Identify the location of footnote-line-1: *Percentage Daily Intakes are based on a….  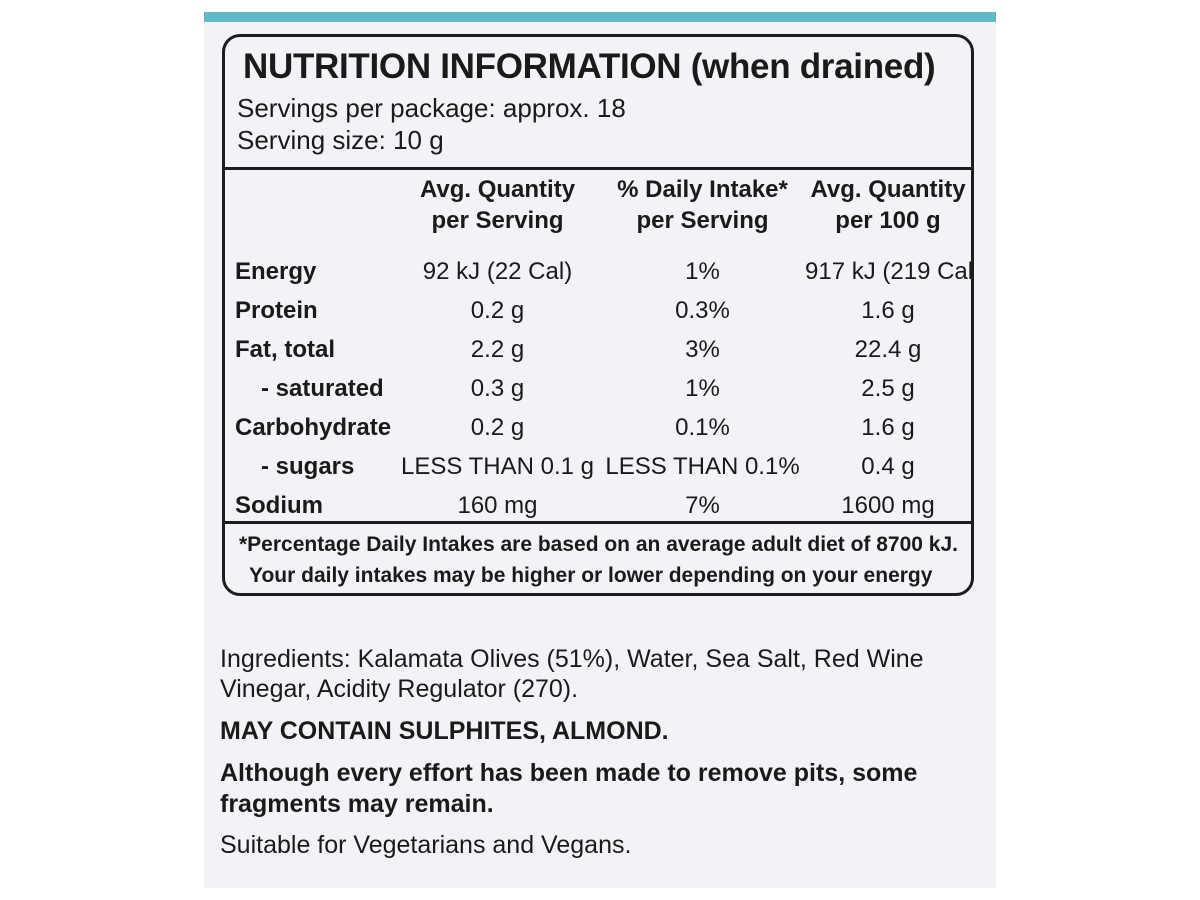
(598, 544).